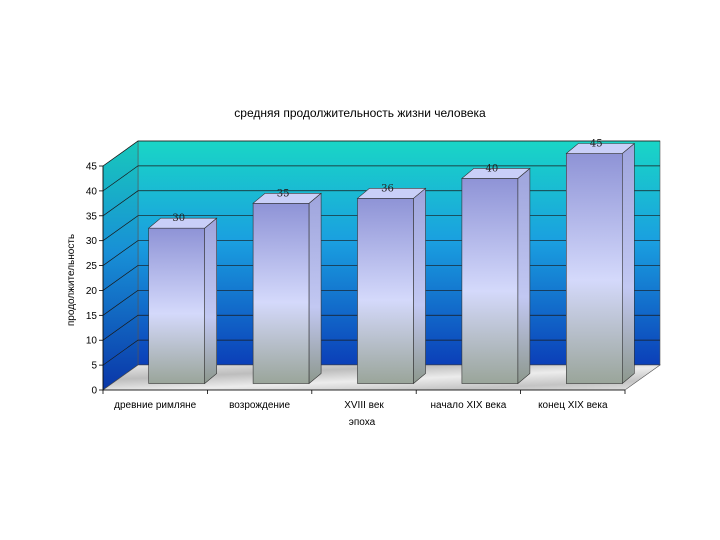 This screenshot has height=540, width=720. I want to click on y-tick-label: 35, so click(92, 216).